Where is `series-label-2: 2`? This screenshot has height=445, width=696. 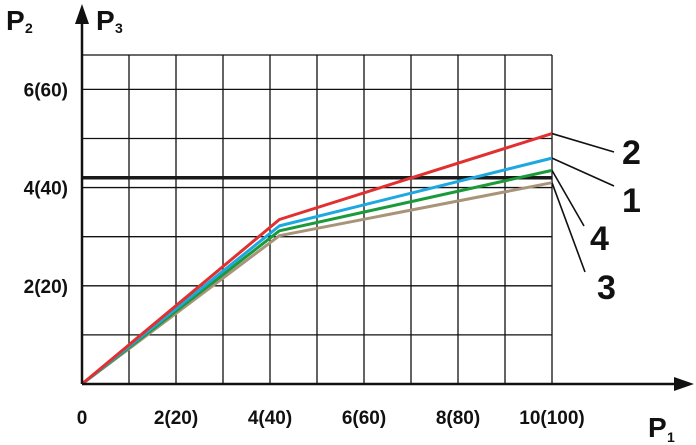 series-label-2: 2 is located at coordinates (631, 153).